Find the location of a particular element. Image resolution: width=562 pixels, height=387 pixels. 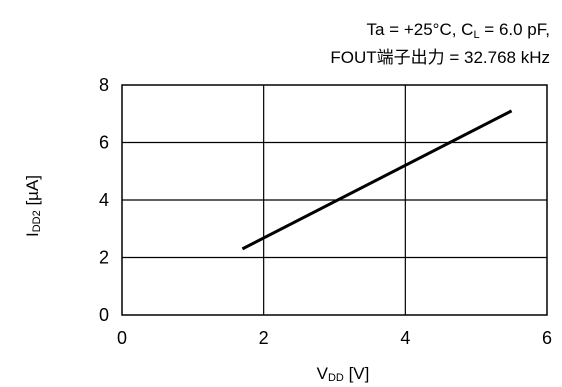

y-tick-label-4: 8 is located at coordinates (104, 85).